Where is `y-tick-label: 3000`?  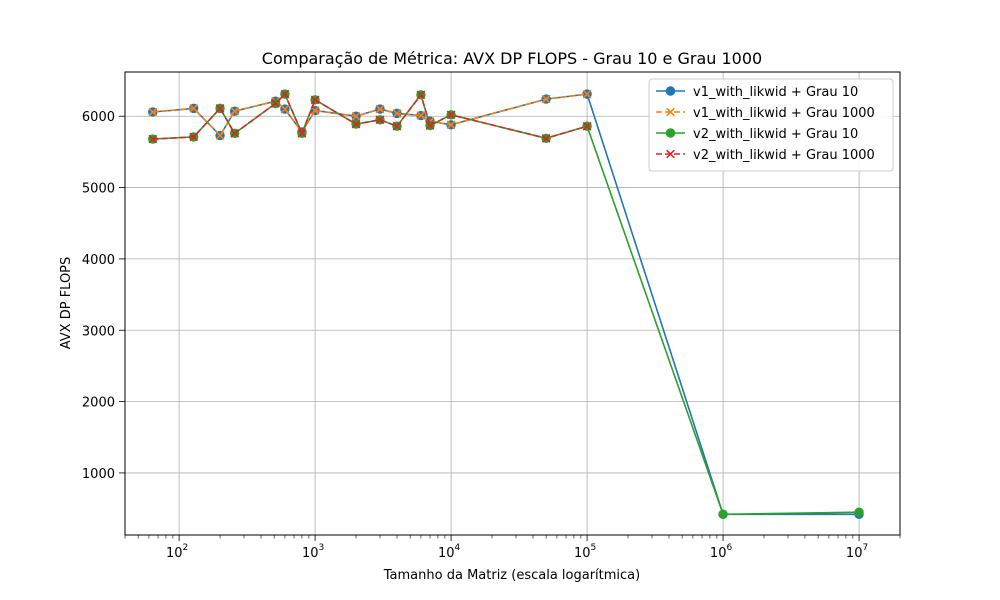 y-tick-label: 3000 is located at coordinates (98, 331).